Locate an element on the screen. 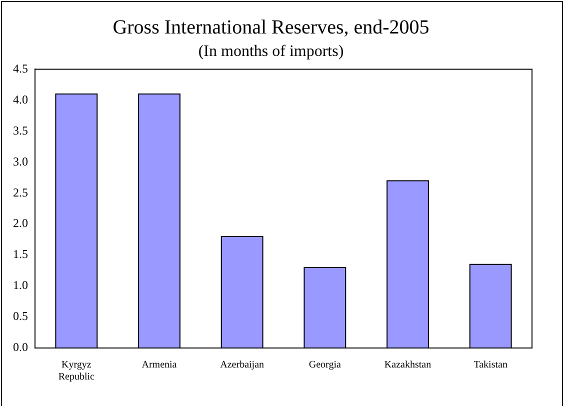  y-tick-label: 1.5 is located at coordinates (20, 254).